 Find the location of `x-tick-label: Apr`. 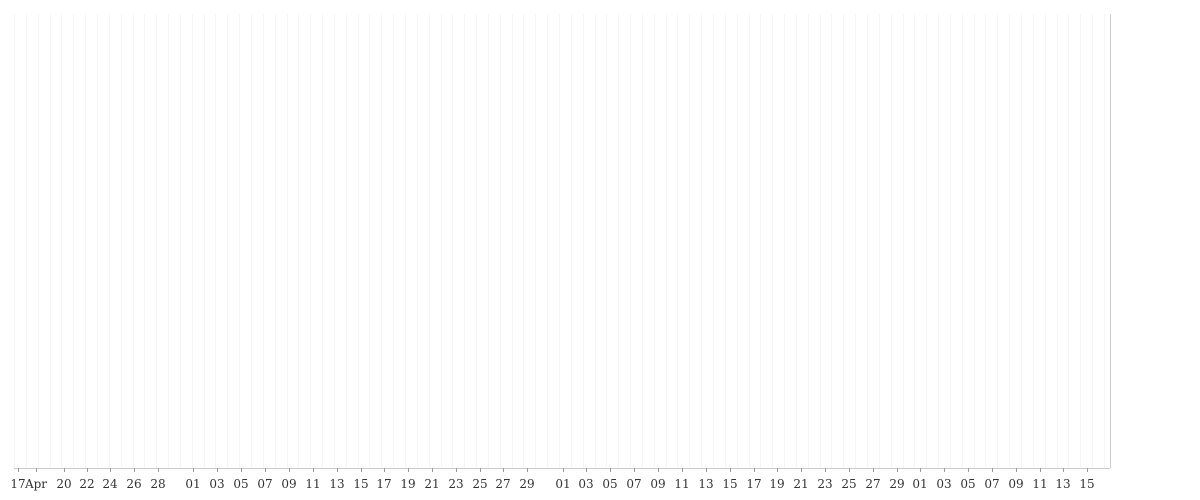

x-tick-label: Apr is located at coordinates (35, 484).